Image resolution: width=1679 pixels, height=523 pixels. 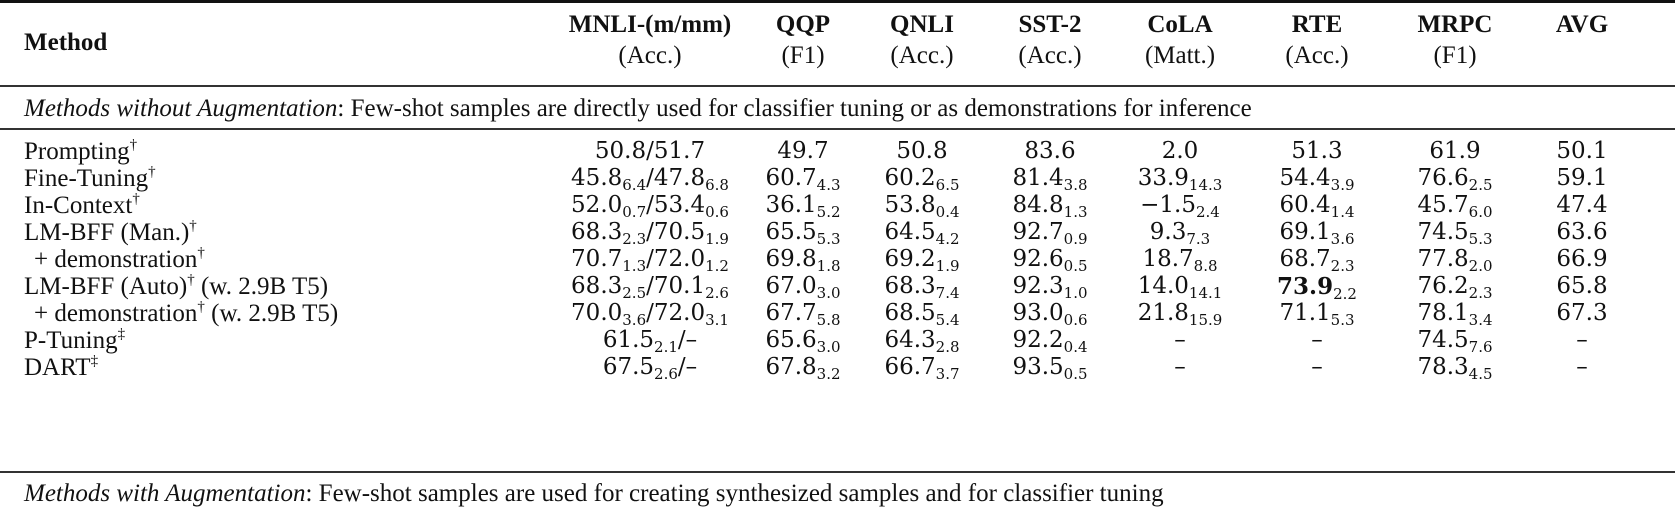 I want to click on cell-mnli: 70.03.6/72.03.1, so click(x=650, y=314).